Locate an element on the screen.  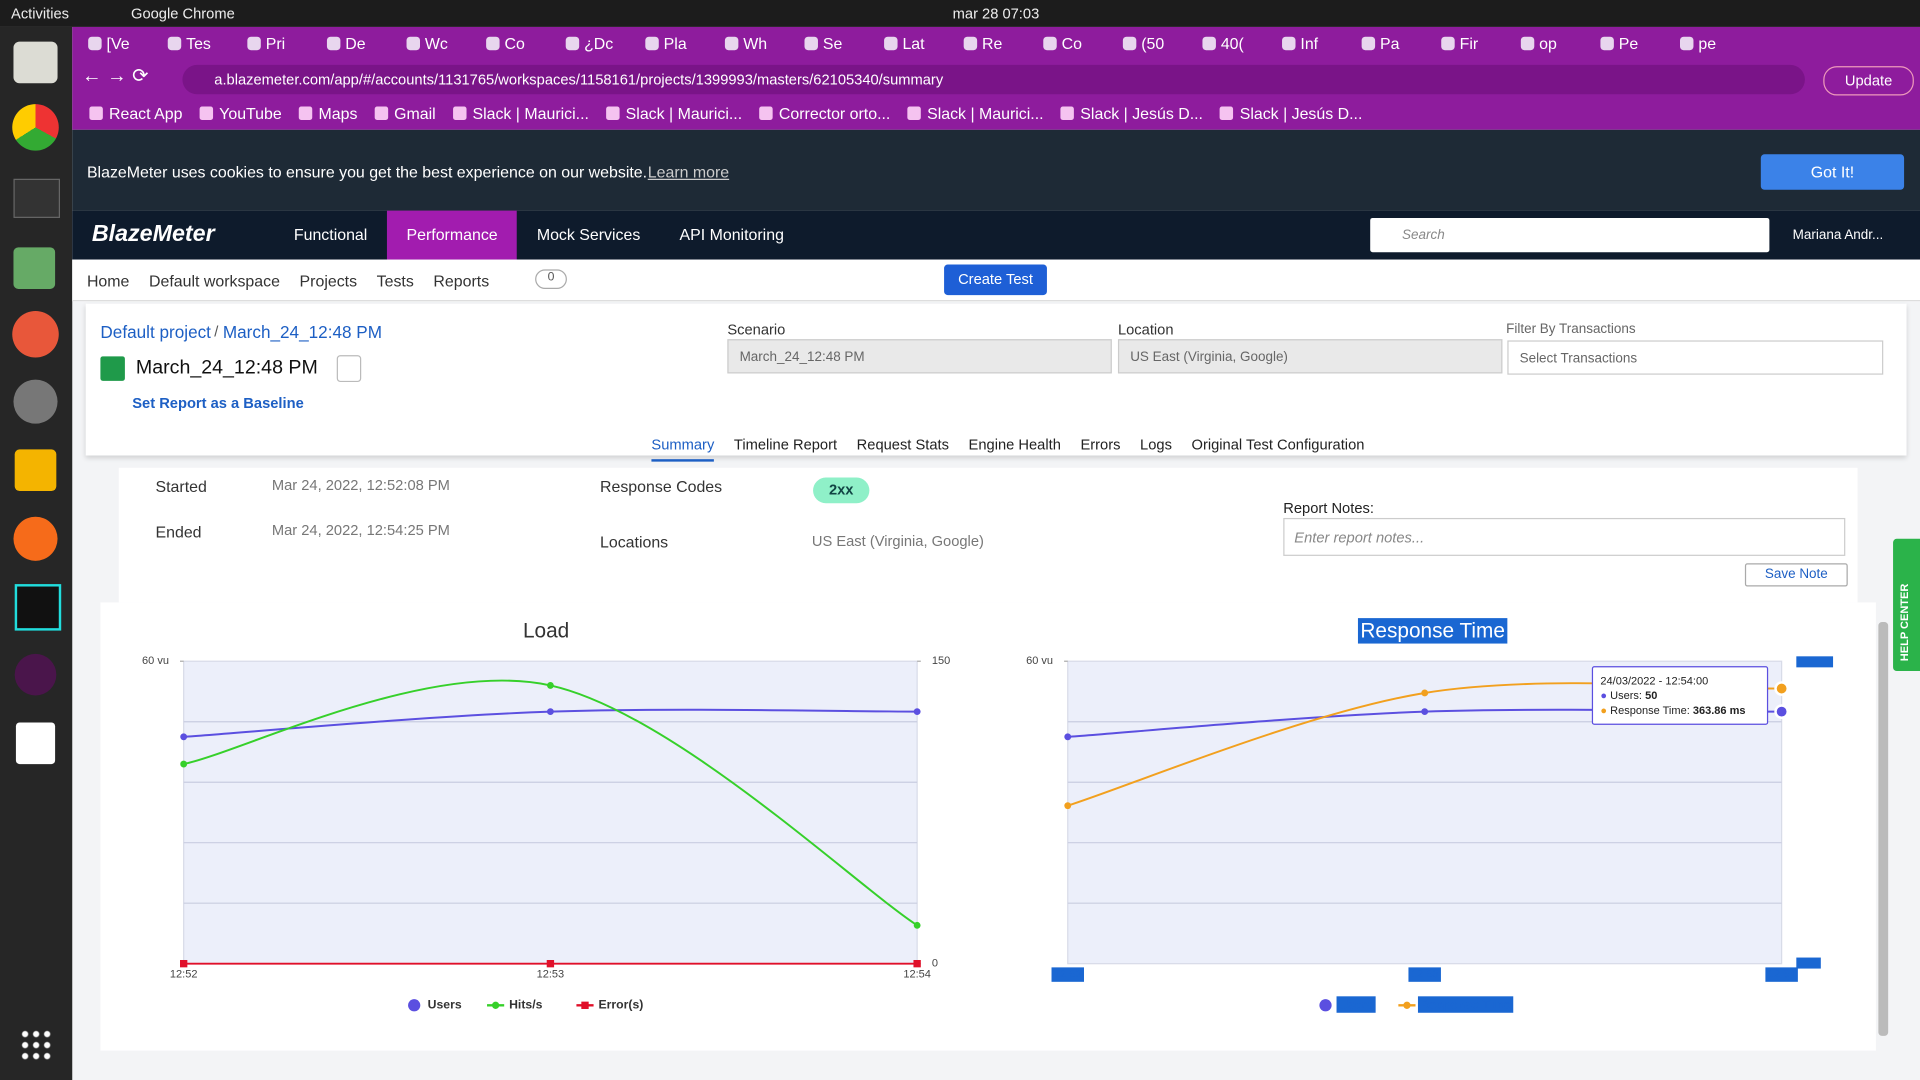
search-placeholder: Search is located at coordinates (1423, 235).